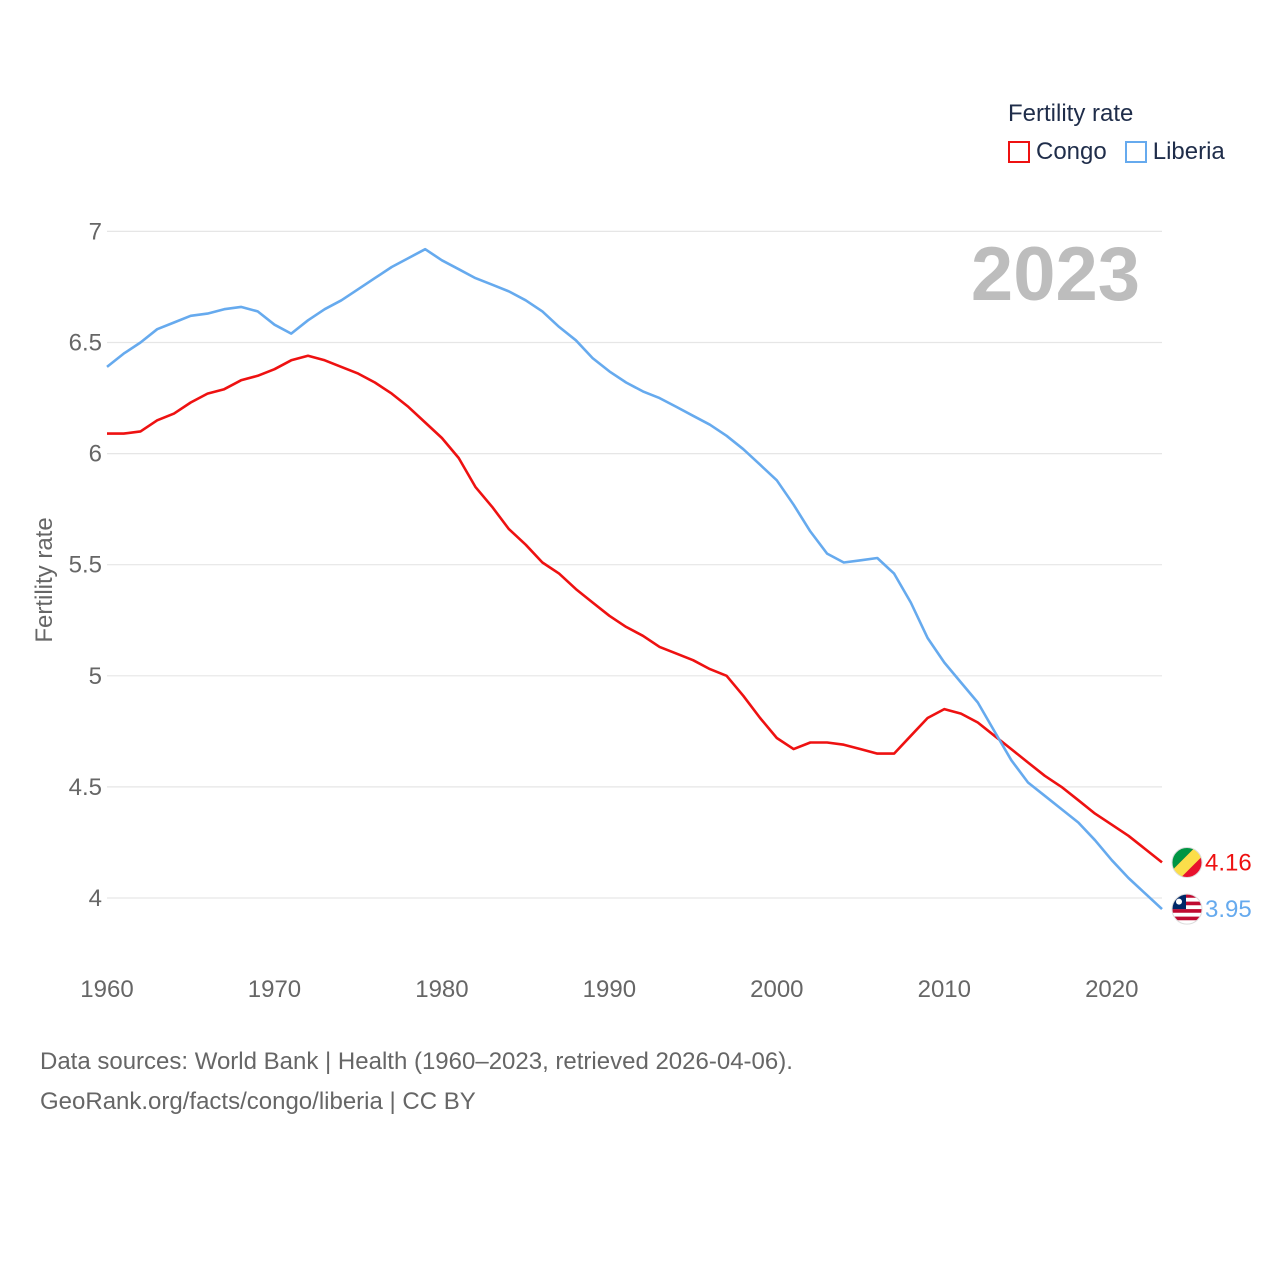  I want to click on flag-icon-congo, so click(1187, 862).